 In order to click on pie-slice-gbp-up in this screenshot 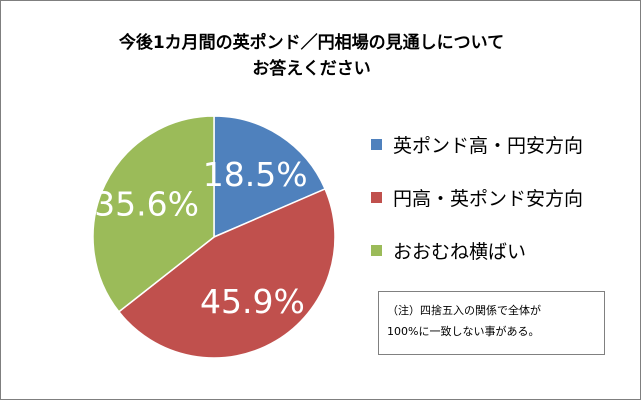, I will do `click(270, 177)`.